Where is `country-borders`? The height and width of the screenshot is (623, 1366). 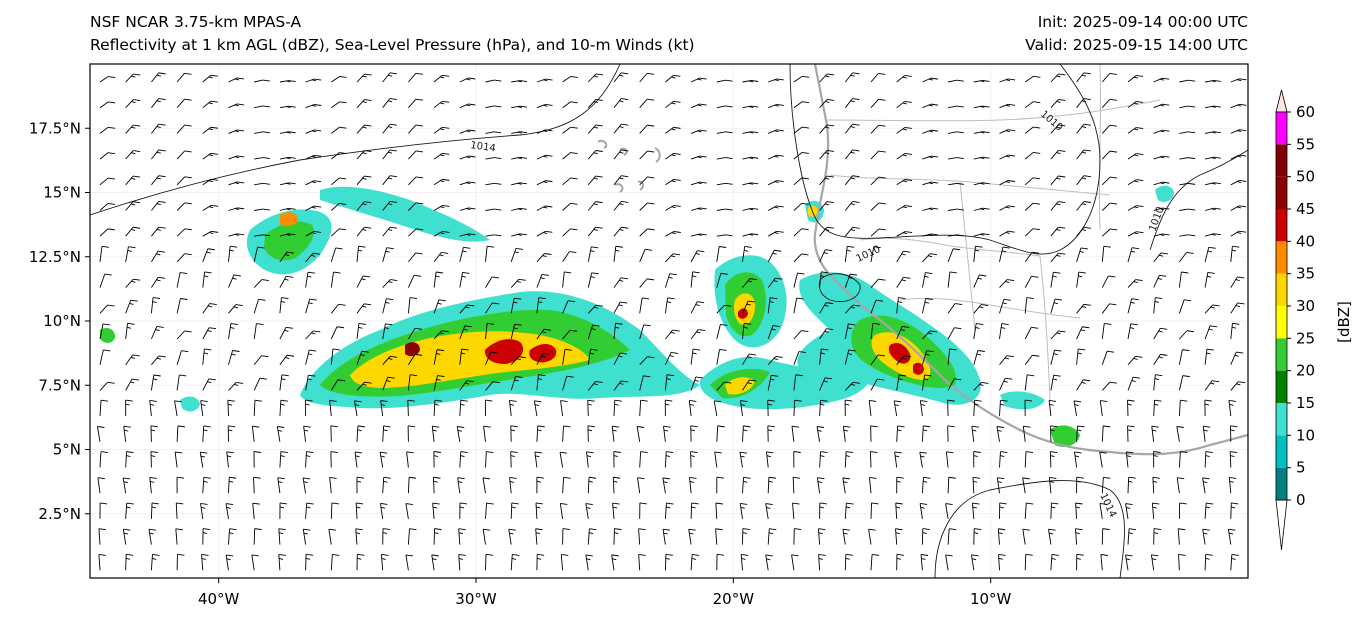
country-borders is located at coordinates (993, 232).